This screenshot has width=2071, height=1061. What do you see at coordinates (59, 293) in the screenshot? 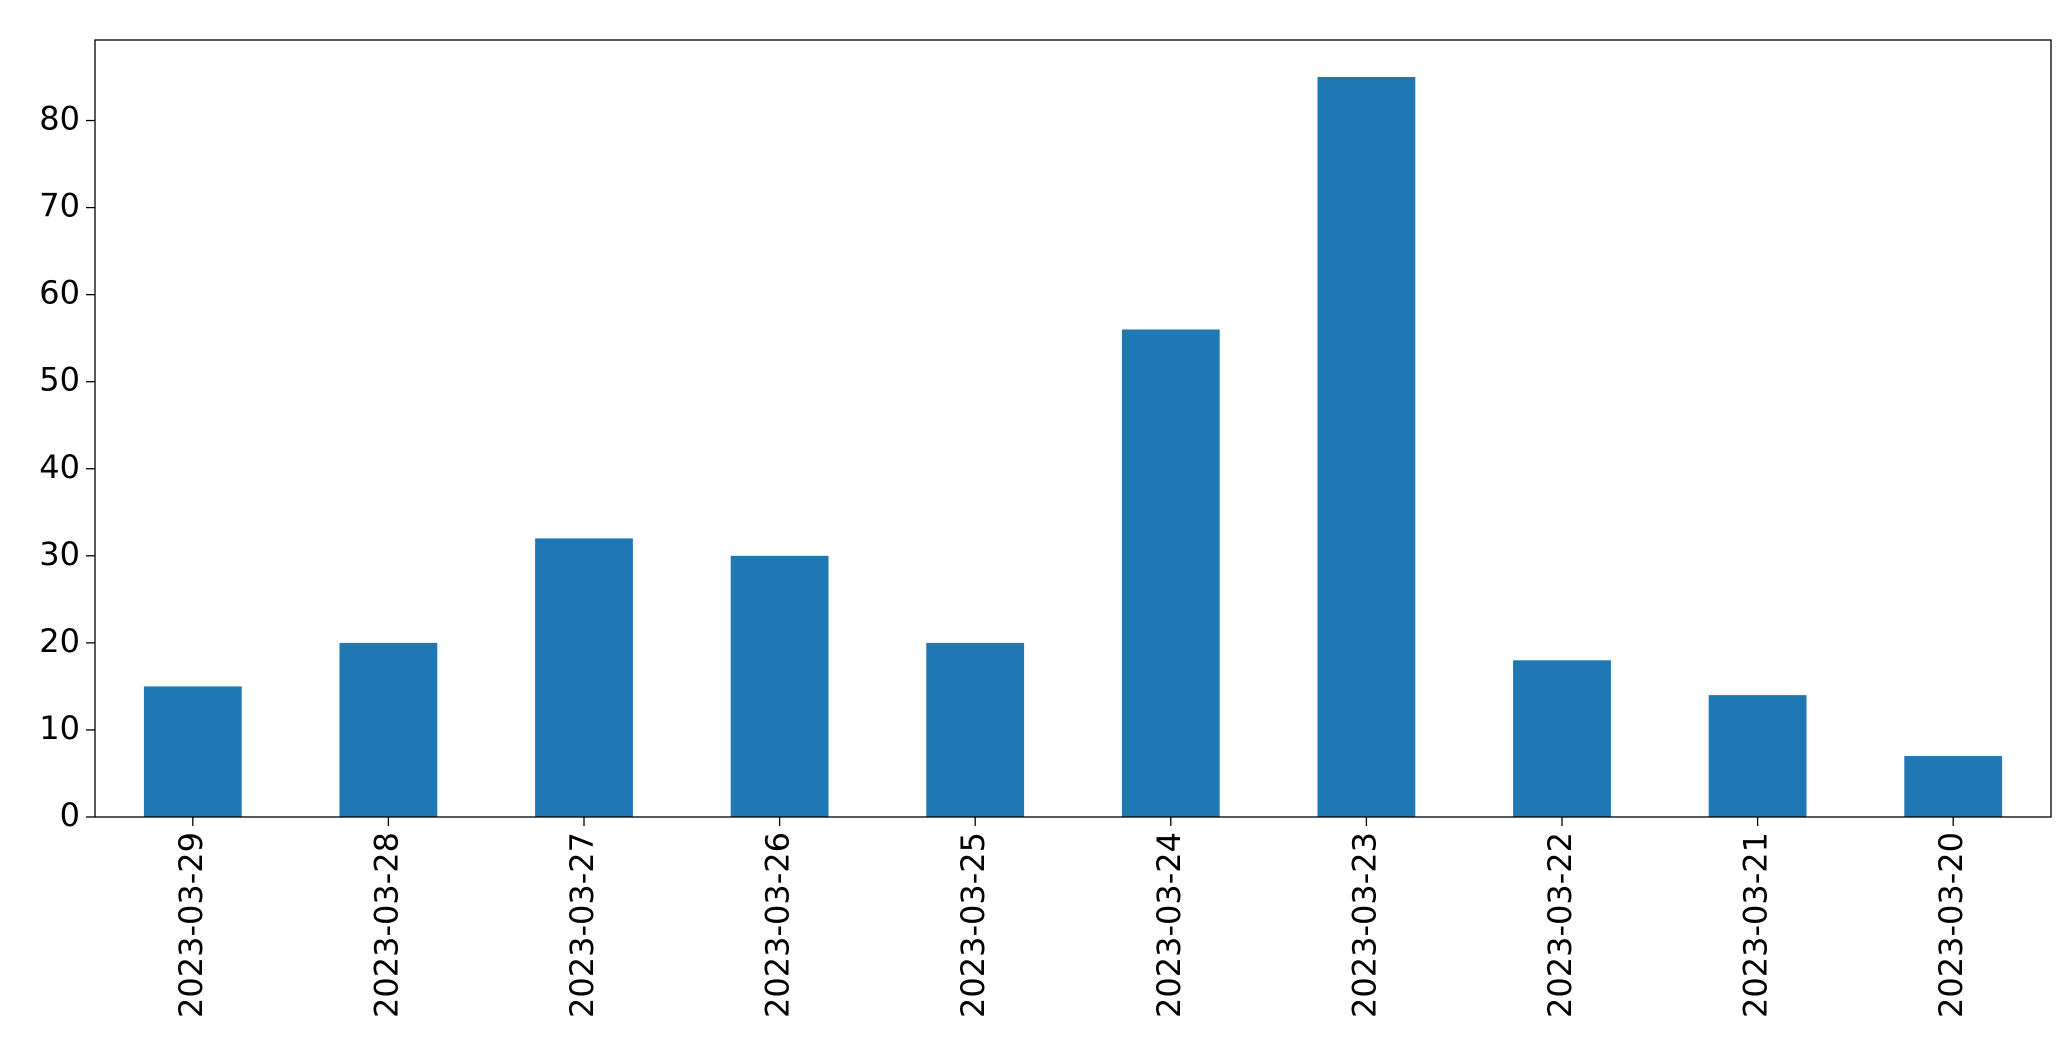
I see `y-tick-label: 60` at bounding box center [59, 293].